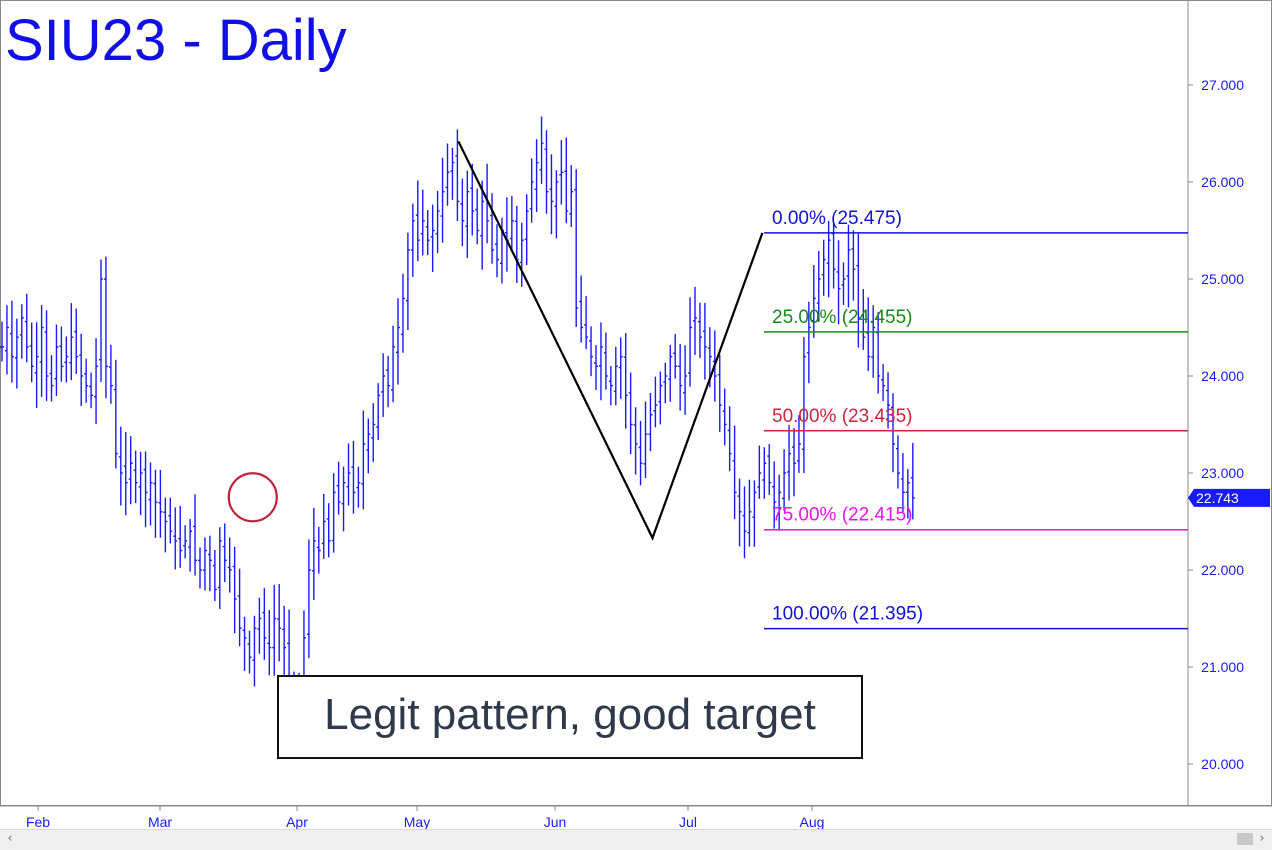 This screenshot has height=850, width=1272. I want to click on x-tick-label: Apr, so click(297, 821).